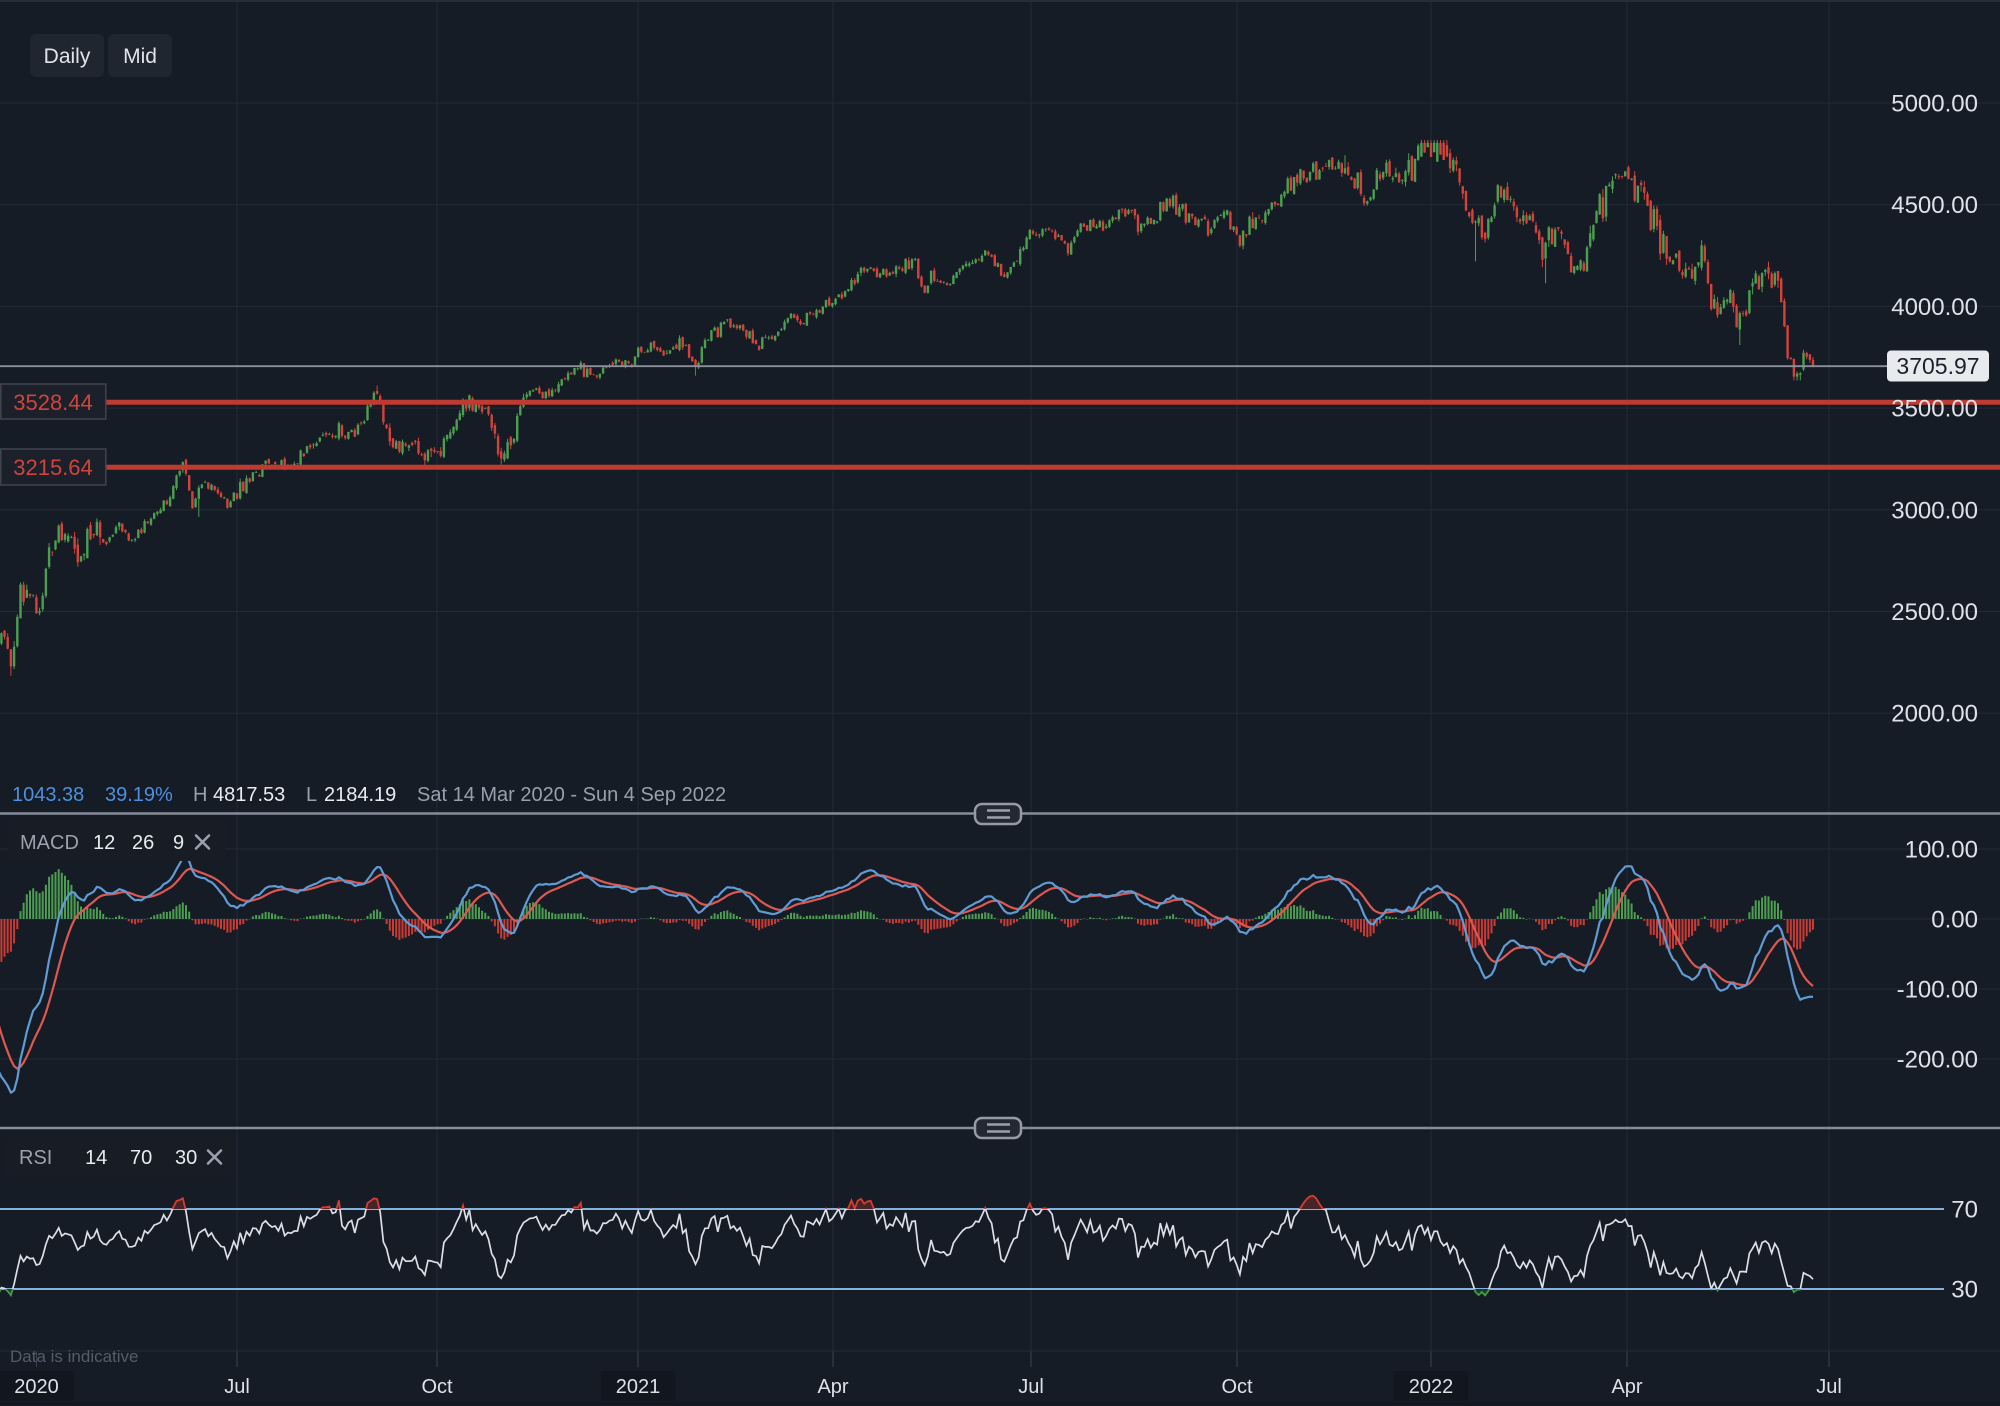 This screenshot has height=1406, width=2000. I want to click on svg-text: 4000.00, so click(1934, 307).